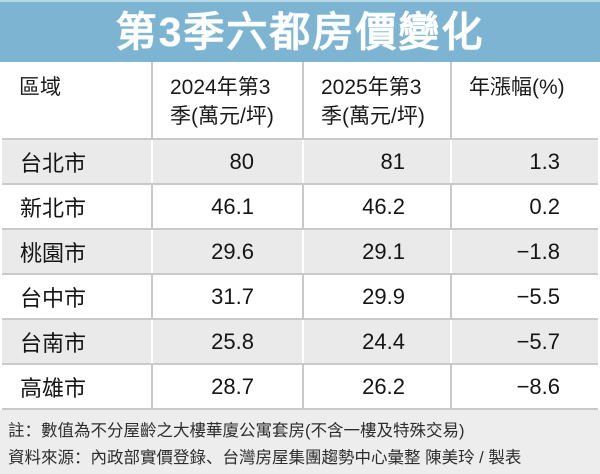 The width and height of the screenshot is (600, 474). What do you see at coordinates (53, 343) in the screenshot?
I see `region-cell: 台南市` at bounding box center [53, 343].